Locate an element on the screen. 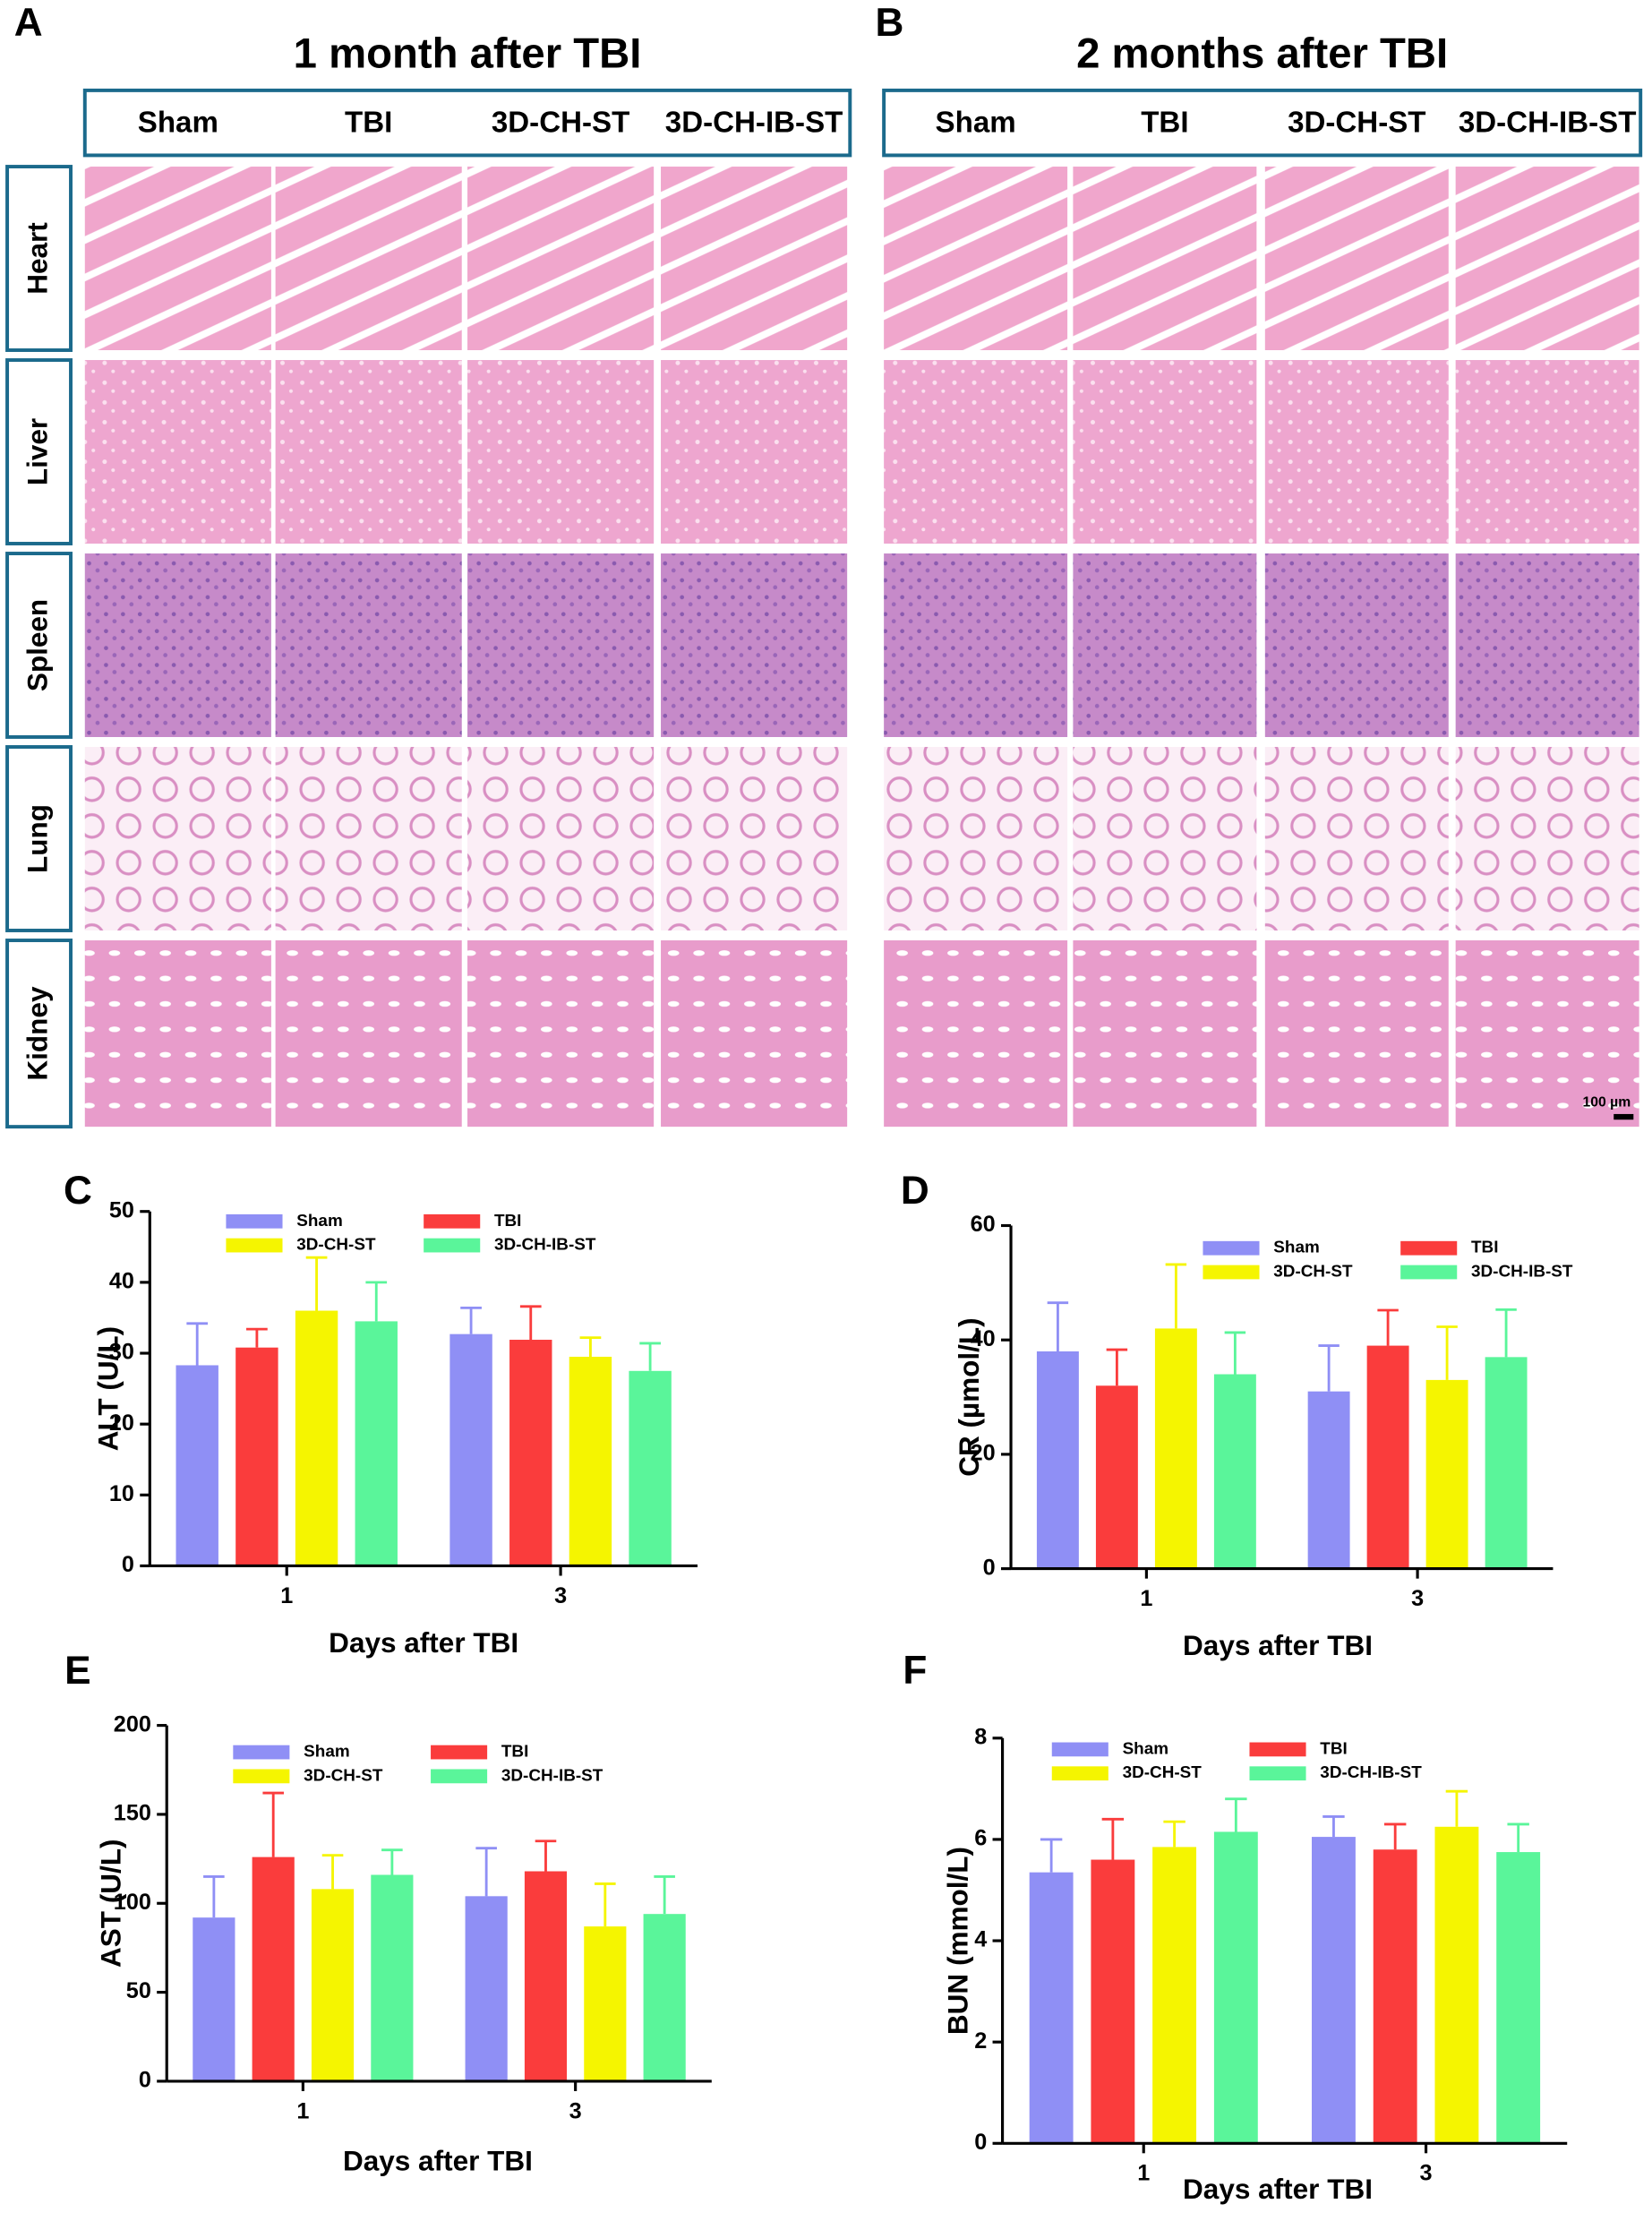 The image size is (1652, 2221). scale-bar is located at coordinates (1623, 1116).